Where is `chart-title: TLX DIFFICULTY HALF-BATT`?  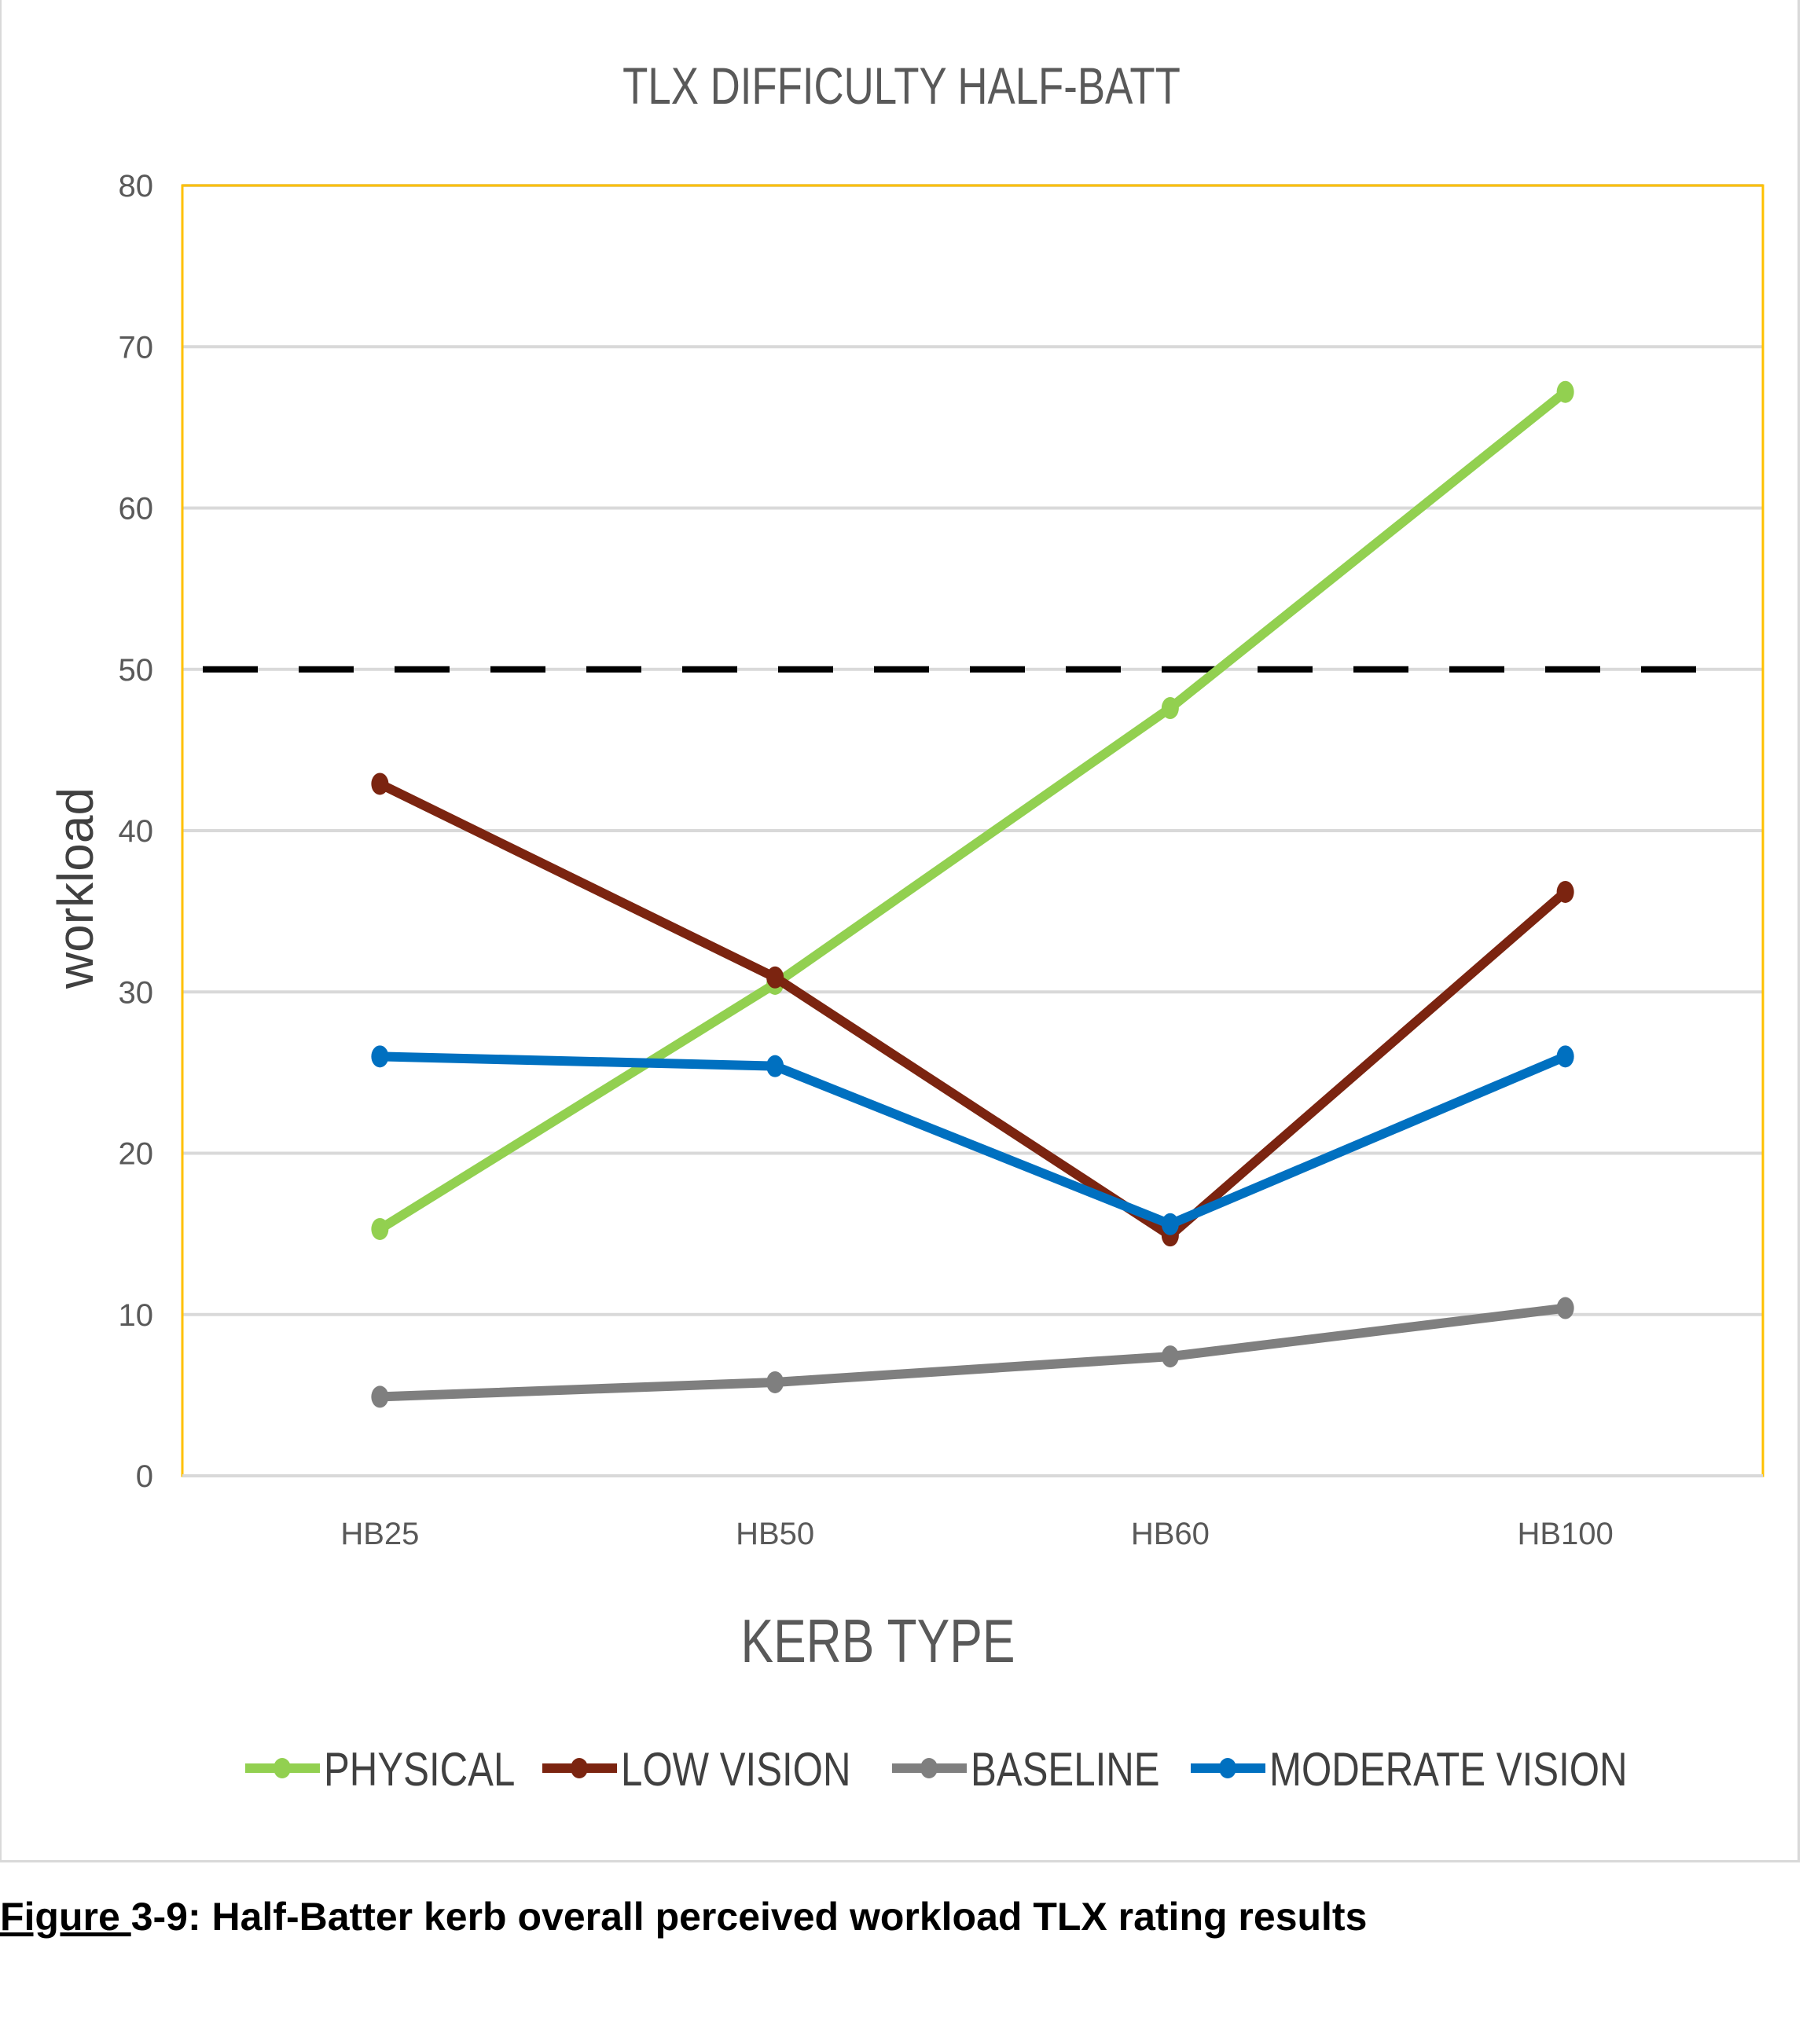
chart-title: TLX DIFFICULTY HALF-BATT is located at coordinates (901, 86).